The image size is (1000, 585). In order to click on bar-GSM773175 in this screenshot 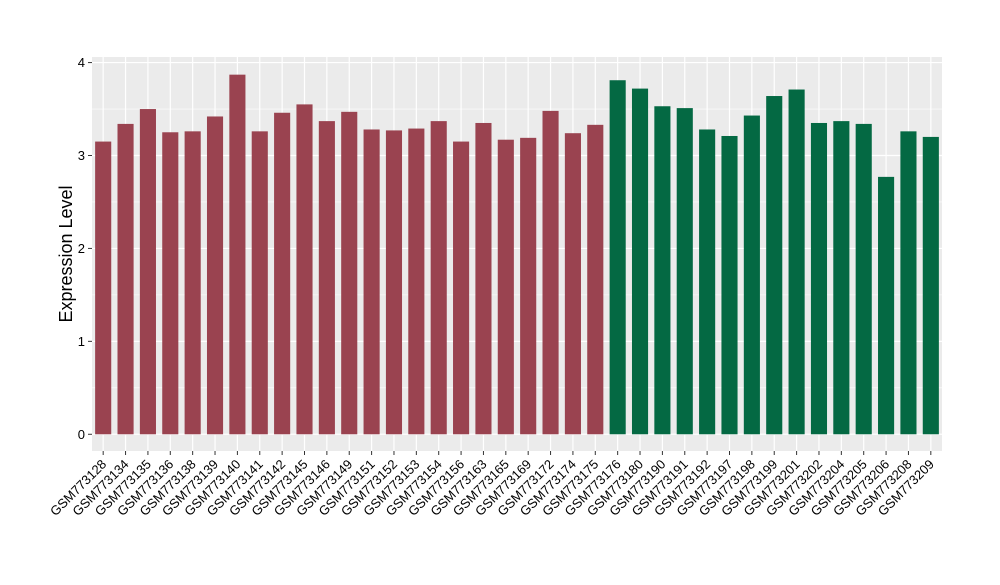, I will do `click(595, 279)`.